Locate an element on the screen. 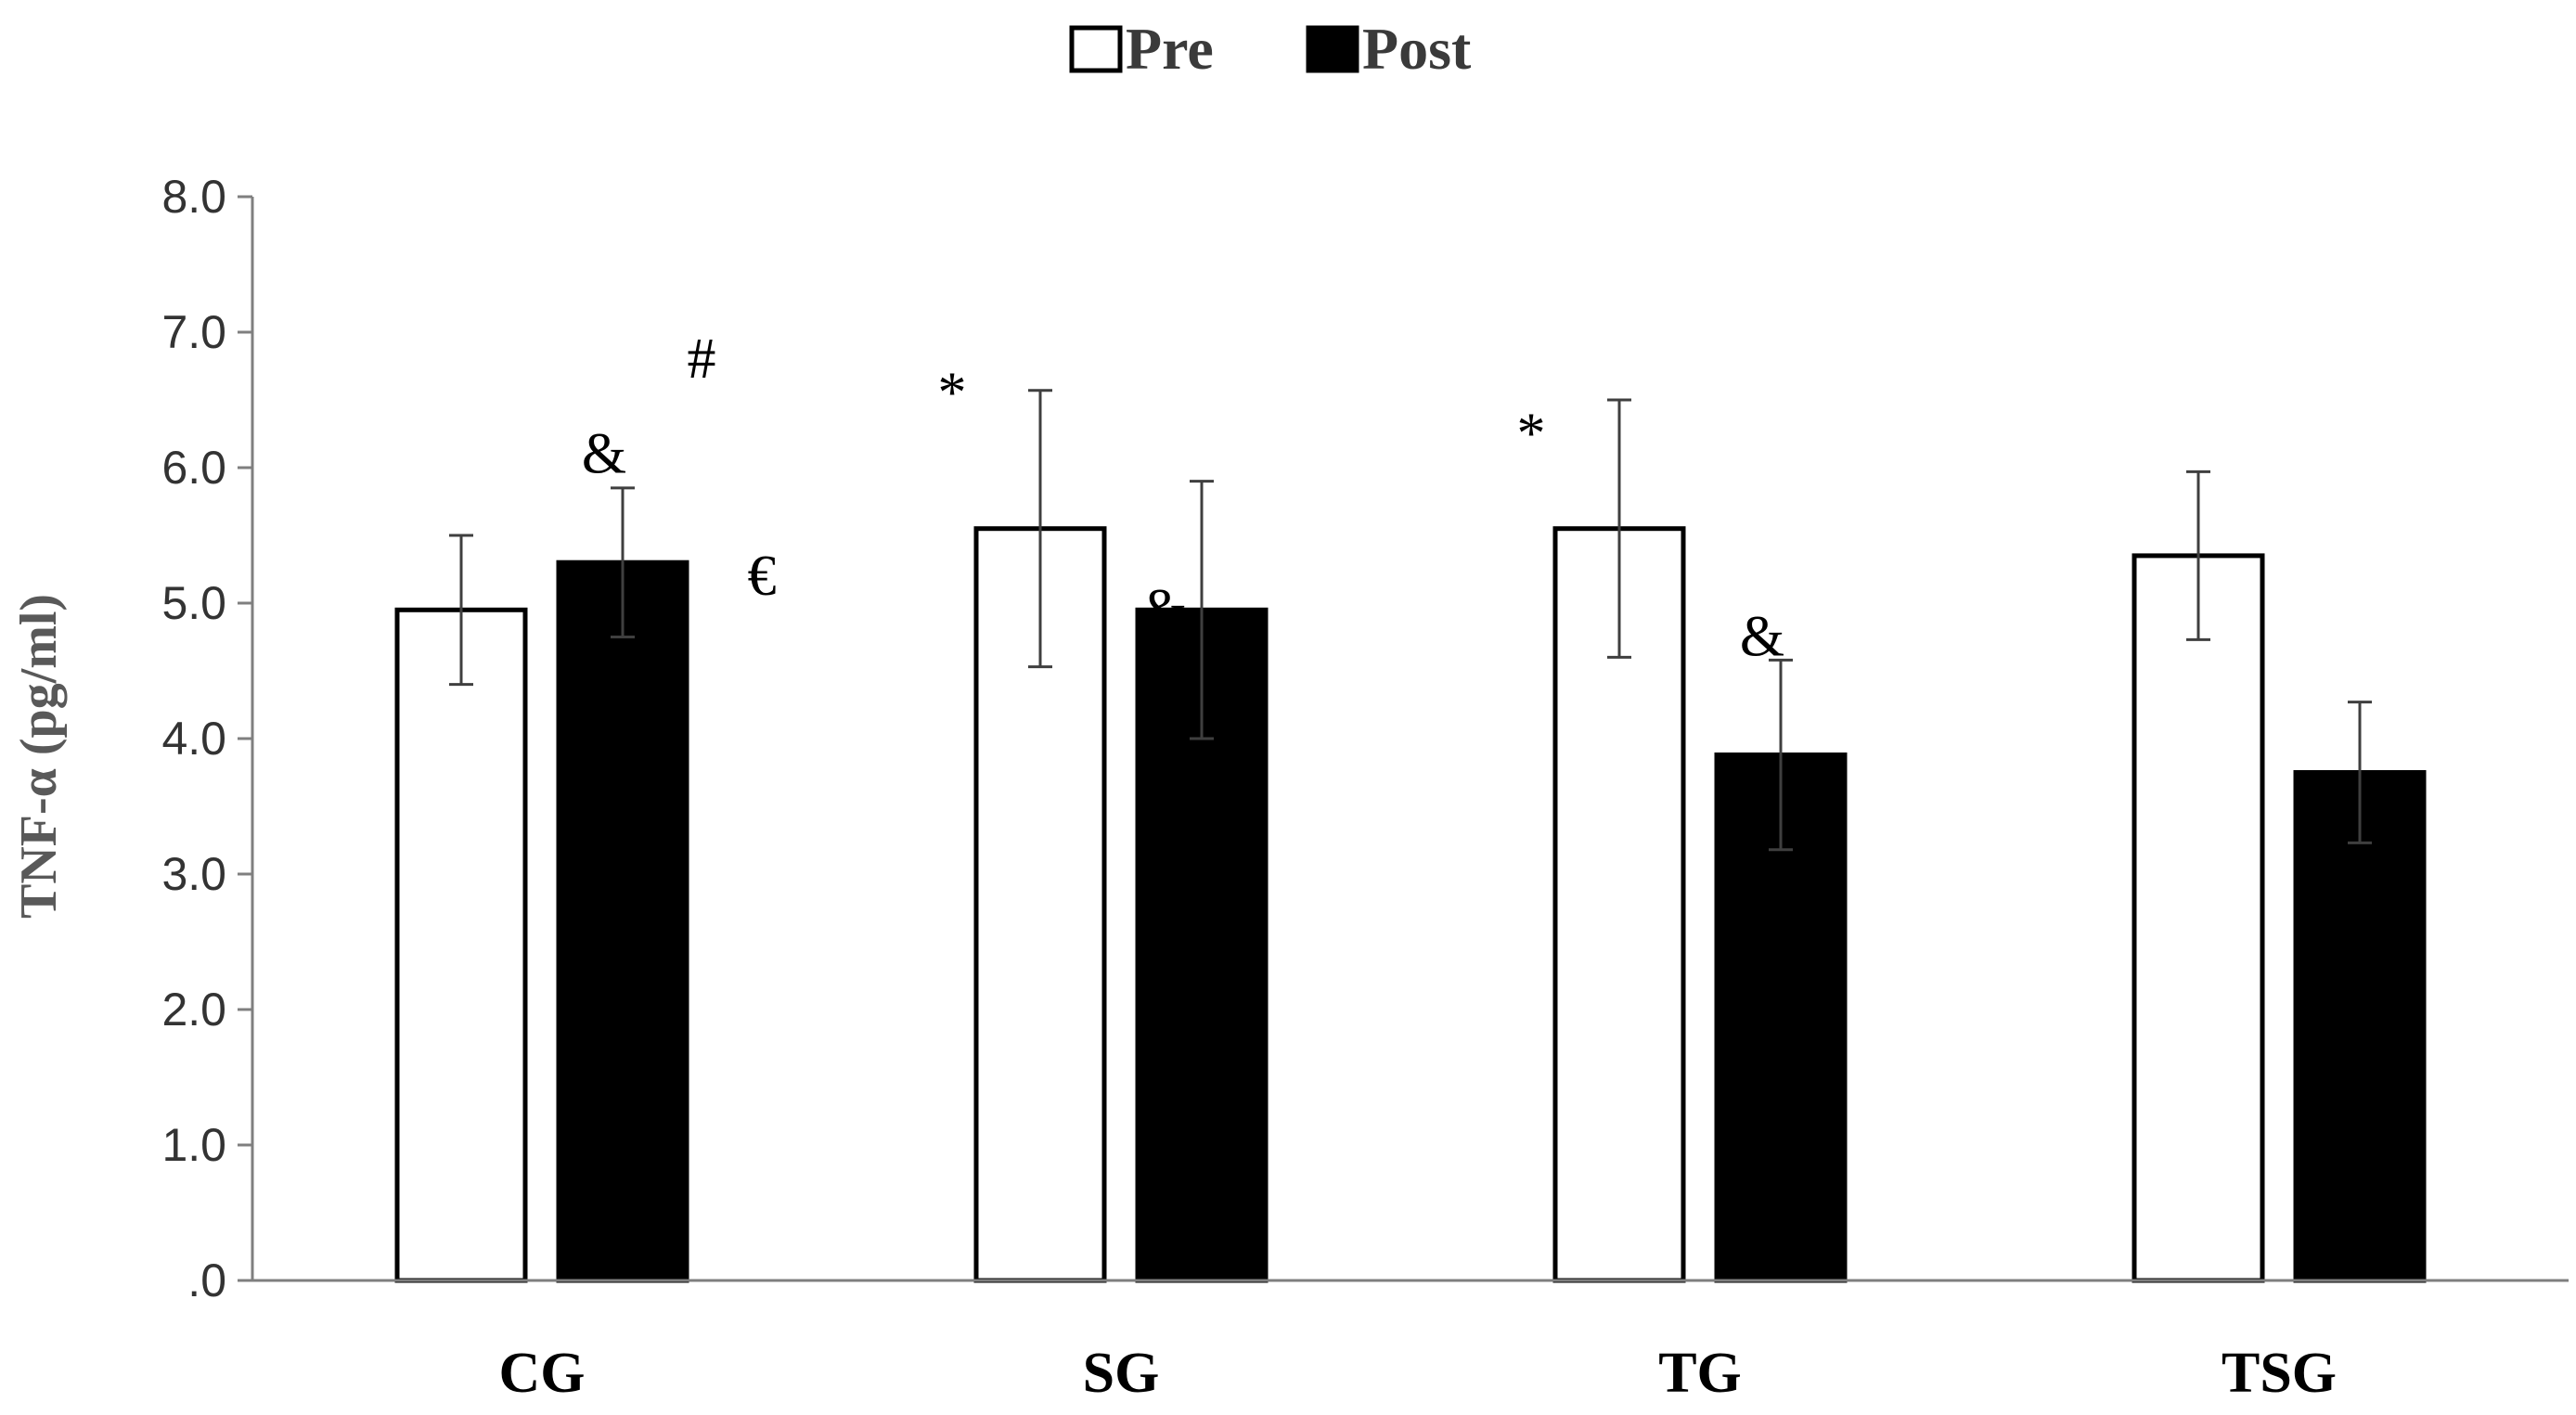  significance-annotations: &#€*&*& is located at coordinates (1183, 498).